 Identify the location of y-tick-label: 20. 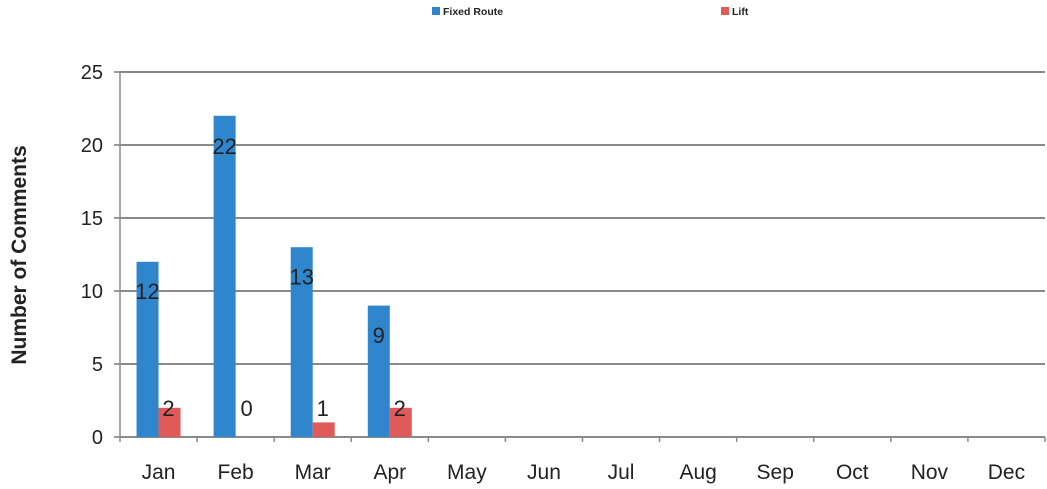
(92, 146).